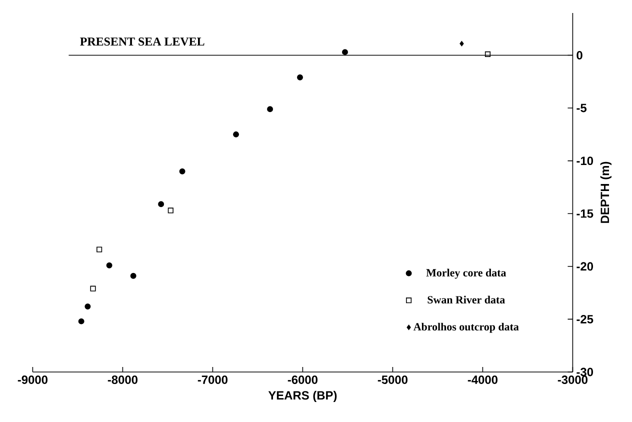 The width and height of the screenshot is (632, 422). Describe the element at coordinates (585, 213) in the screenshot. I see `y-tick-label: -15` at that location.